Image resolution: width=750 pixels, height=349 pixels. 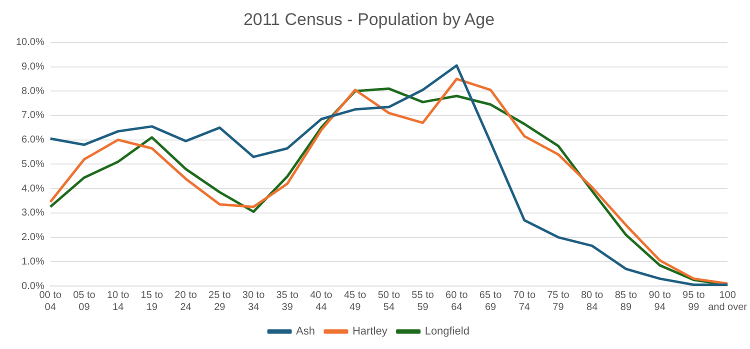 What do you see at coordinates (457, 301) in the screenshot?
I see `x-tick-label: 60 to 64` at bounding box center [457, 301].